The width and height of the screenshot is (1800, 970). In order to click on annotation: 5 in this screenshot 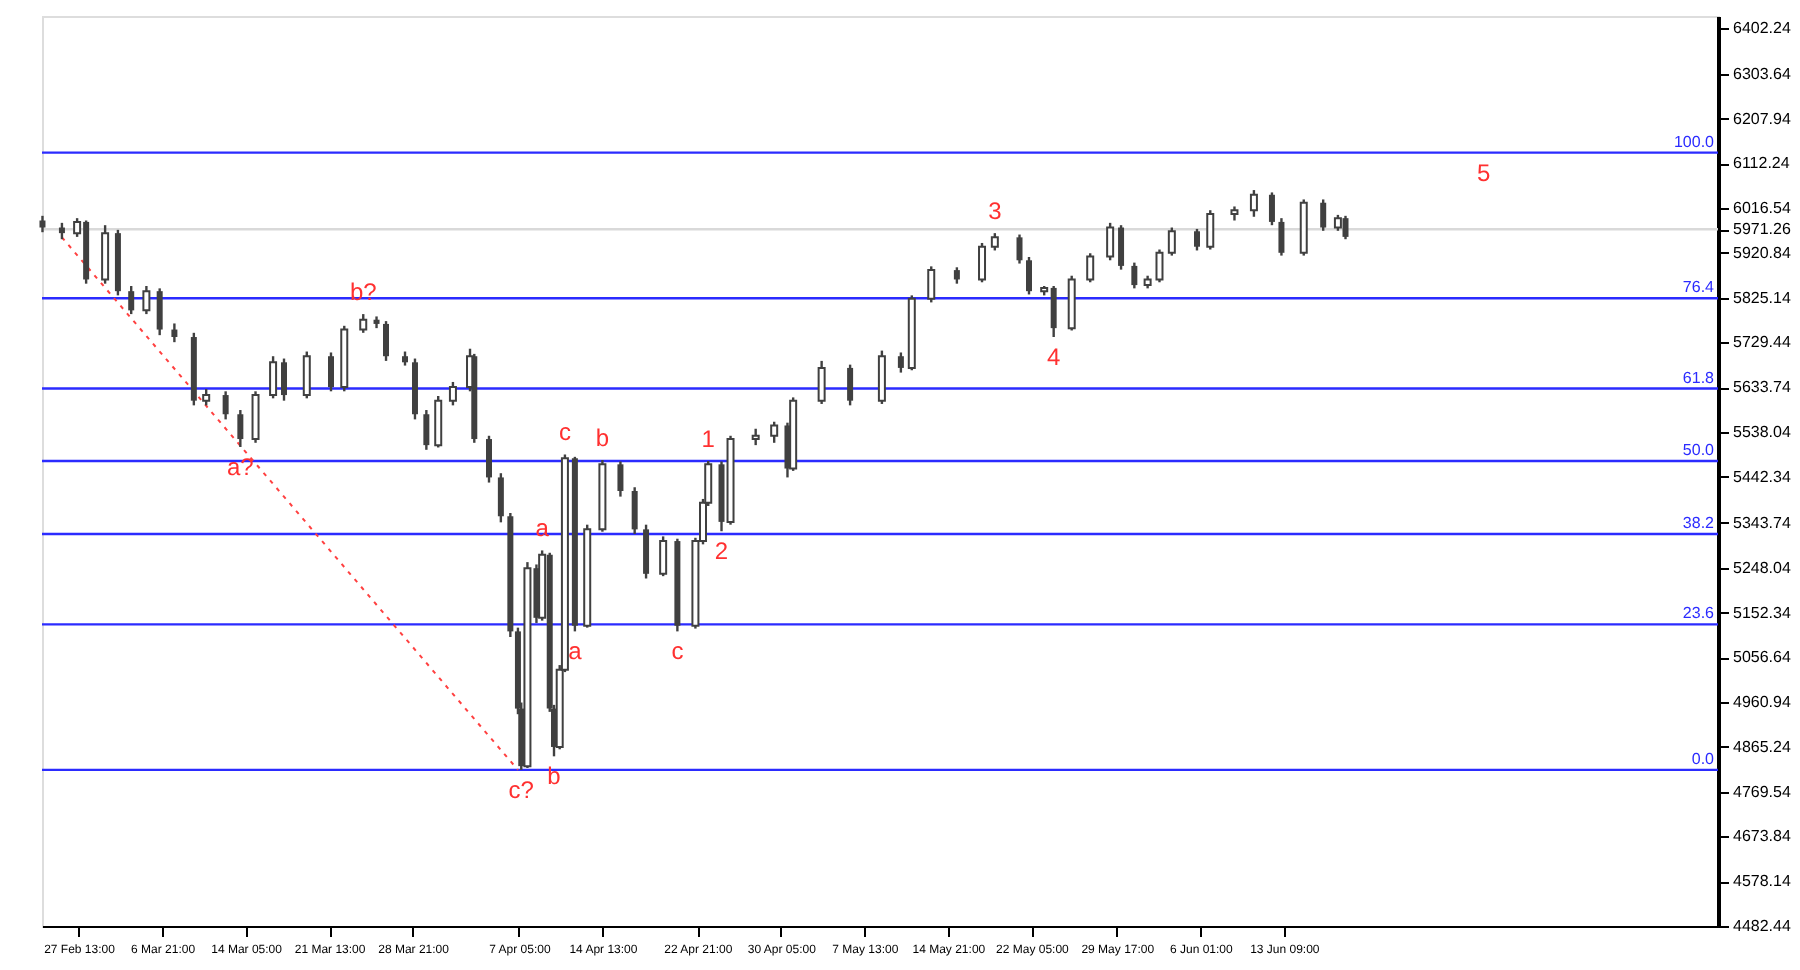, I will do `click(1483, 172)`.